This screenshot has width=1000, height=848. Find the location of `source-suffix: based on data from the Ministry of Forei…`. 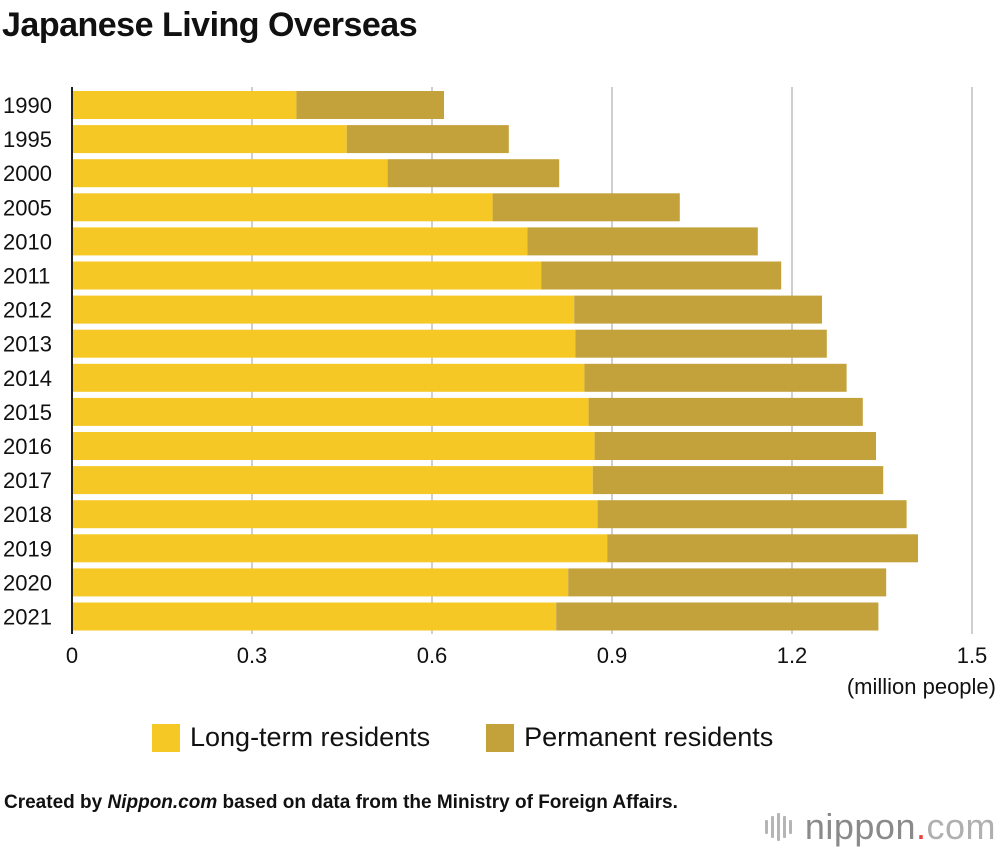

source-suffix: based on data from the Ministry of Forei… is located at coordinates (447, 802).